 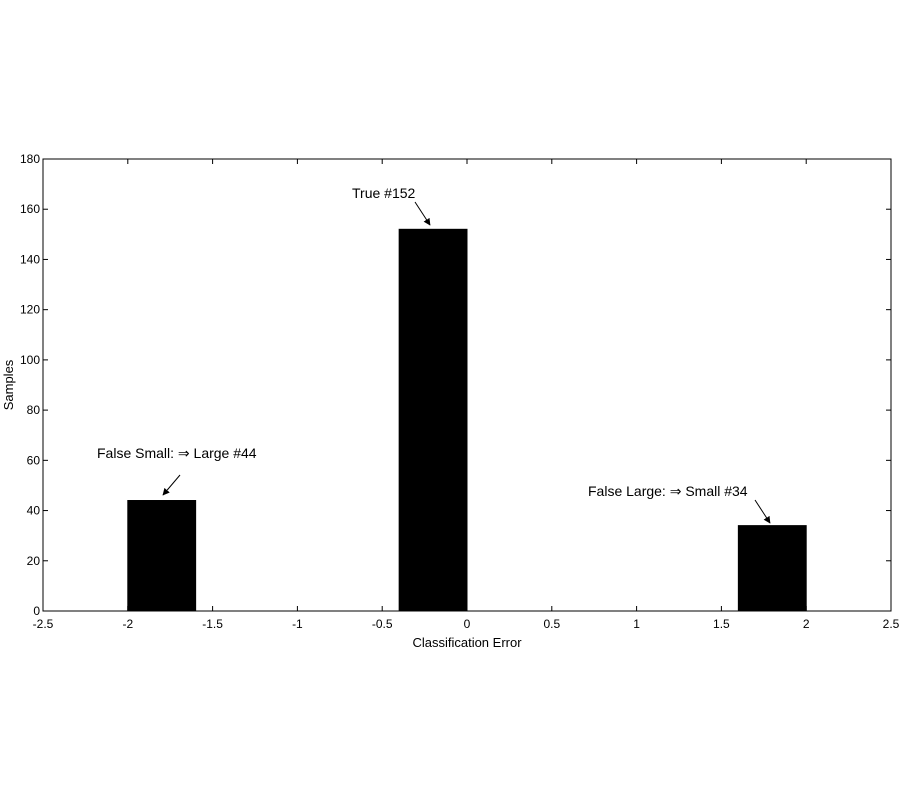 I want to click on y-tick-label: 120, so click(x=30, y=310).